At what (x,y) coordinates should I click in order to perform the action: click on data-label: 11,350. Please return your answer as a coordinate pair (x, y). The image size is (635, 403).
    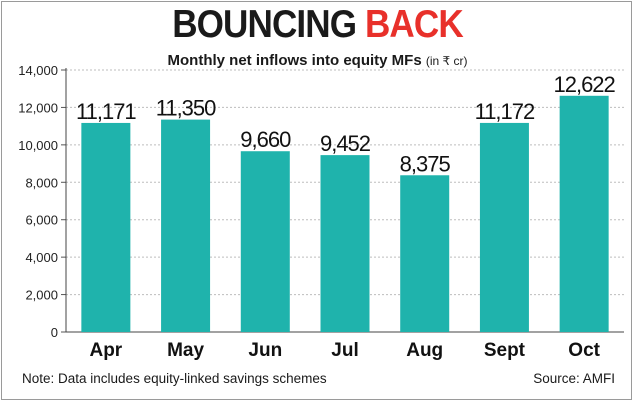
    Looking at the image, I should click on (186, 108).